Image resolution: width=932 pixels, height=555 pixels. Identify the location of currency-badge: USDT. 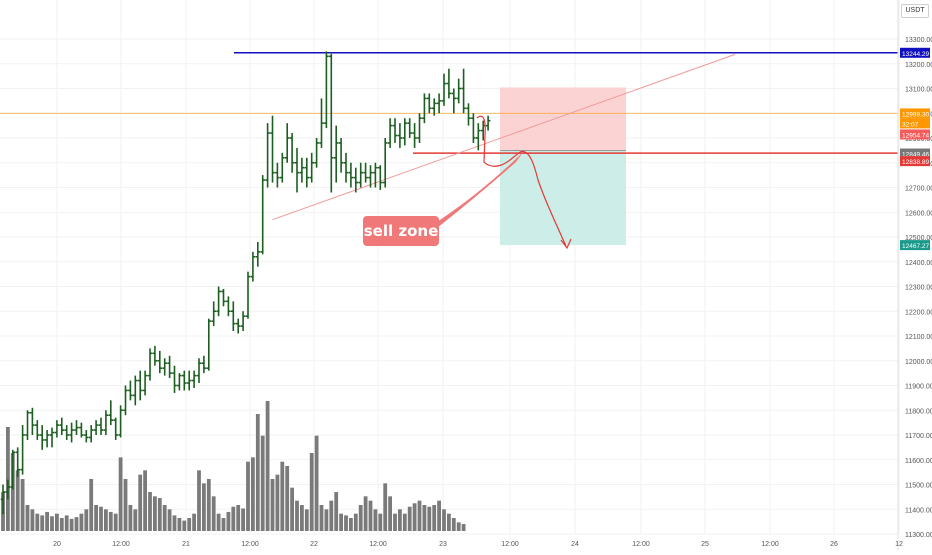
(915, 11).